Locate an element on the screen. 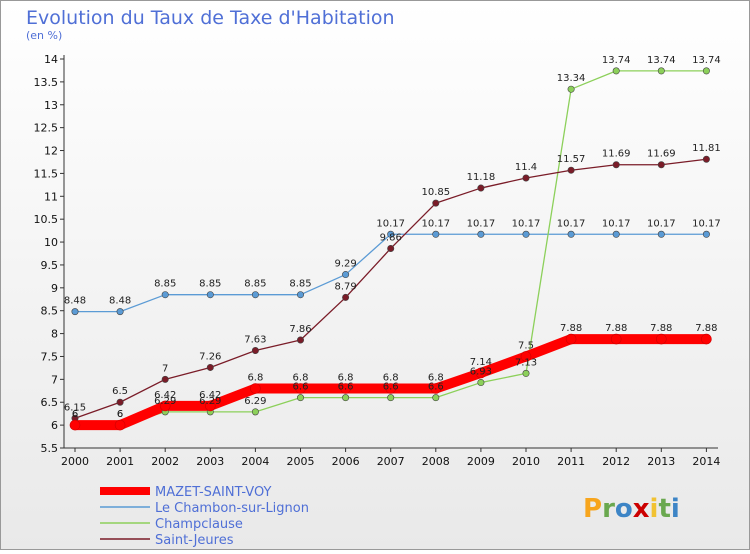 This screenshot has width=750, height=554. brand-letter: i is located at coordinates (654, 509).